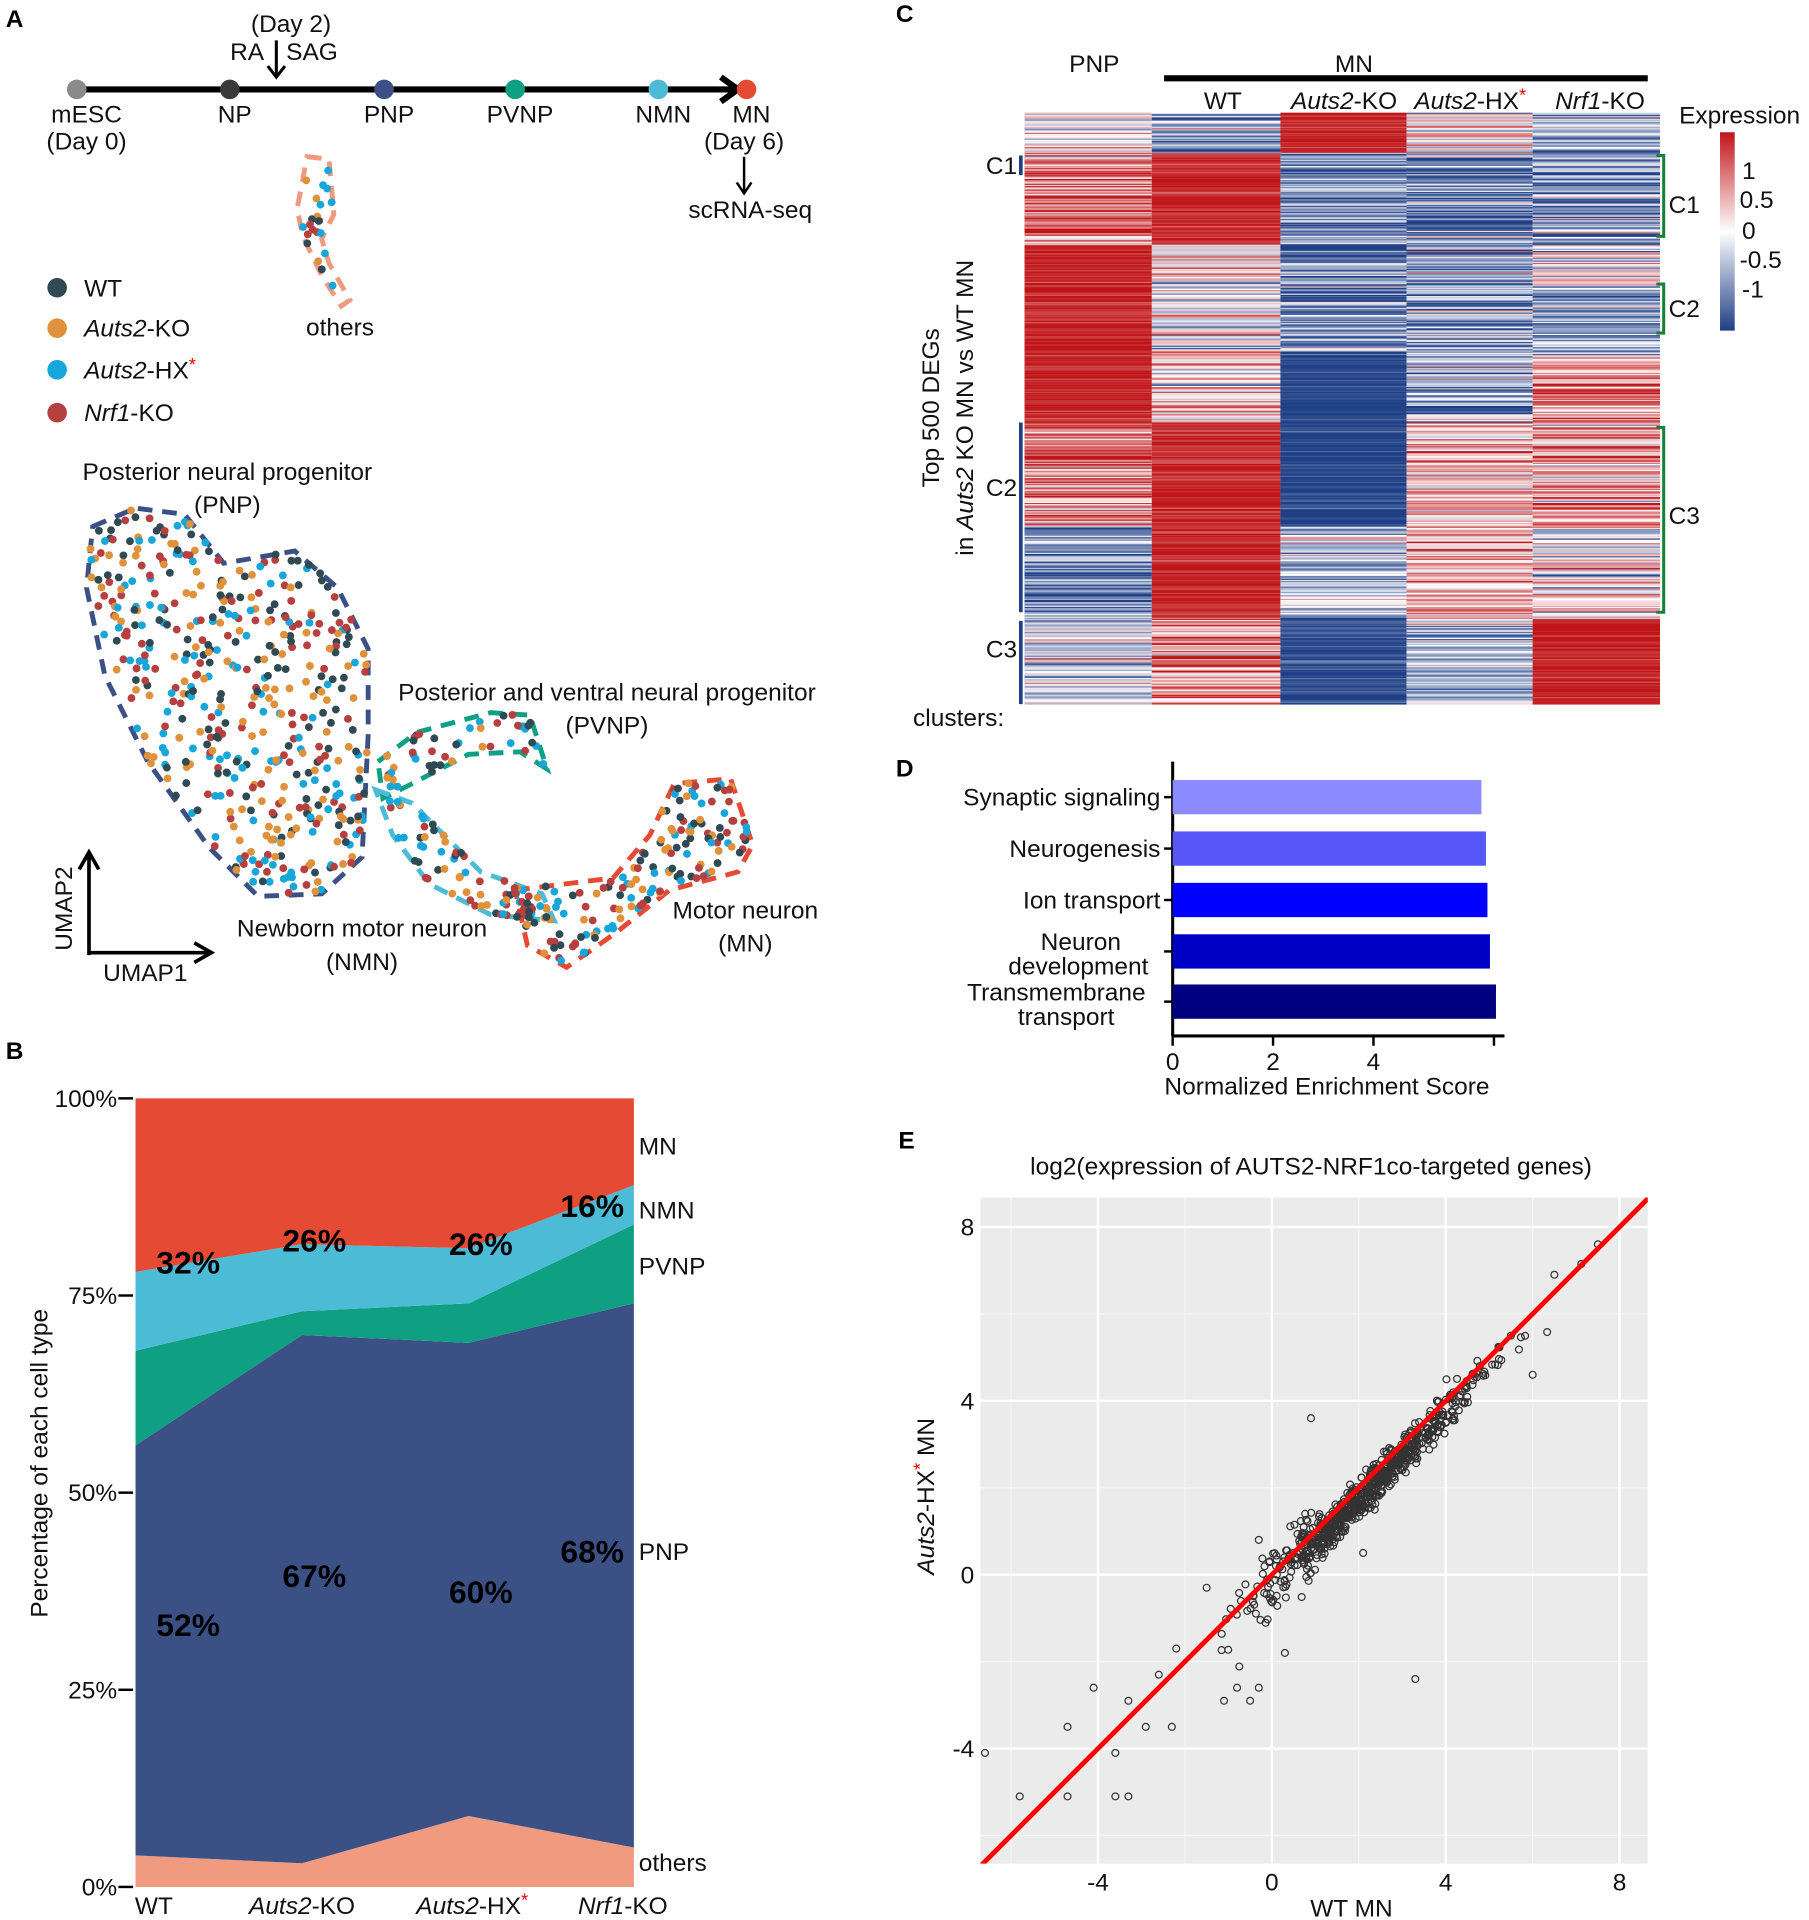 The image size is (1809, 1920). Describe the element at coordinates (92, 1493) in the screenshot. I see `y-tick-label: 50%` at that location.